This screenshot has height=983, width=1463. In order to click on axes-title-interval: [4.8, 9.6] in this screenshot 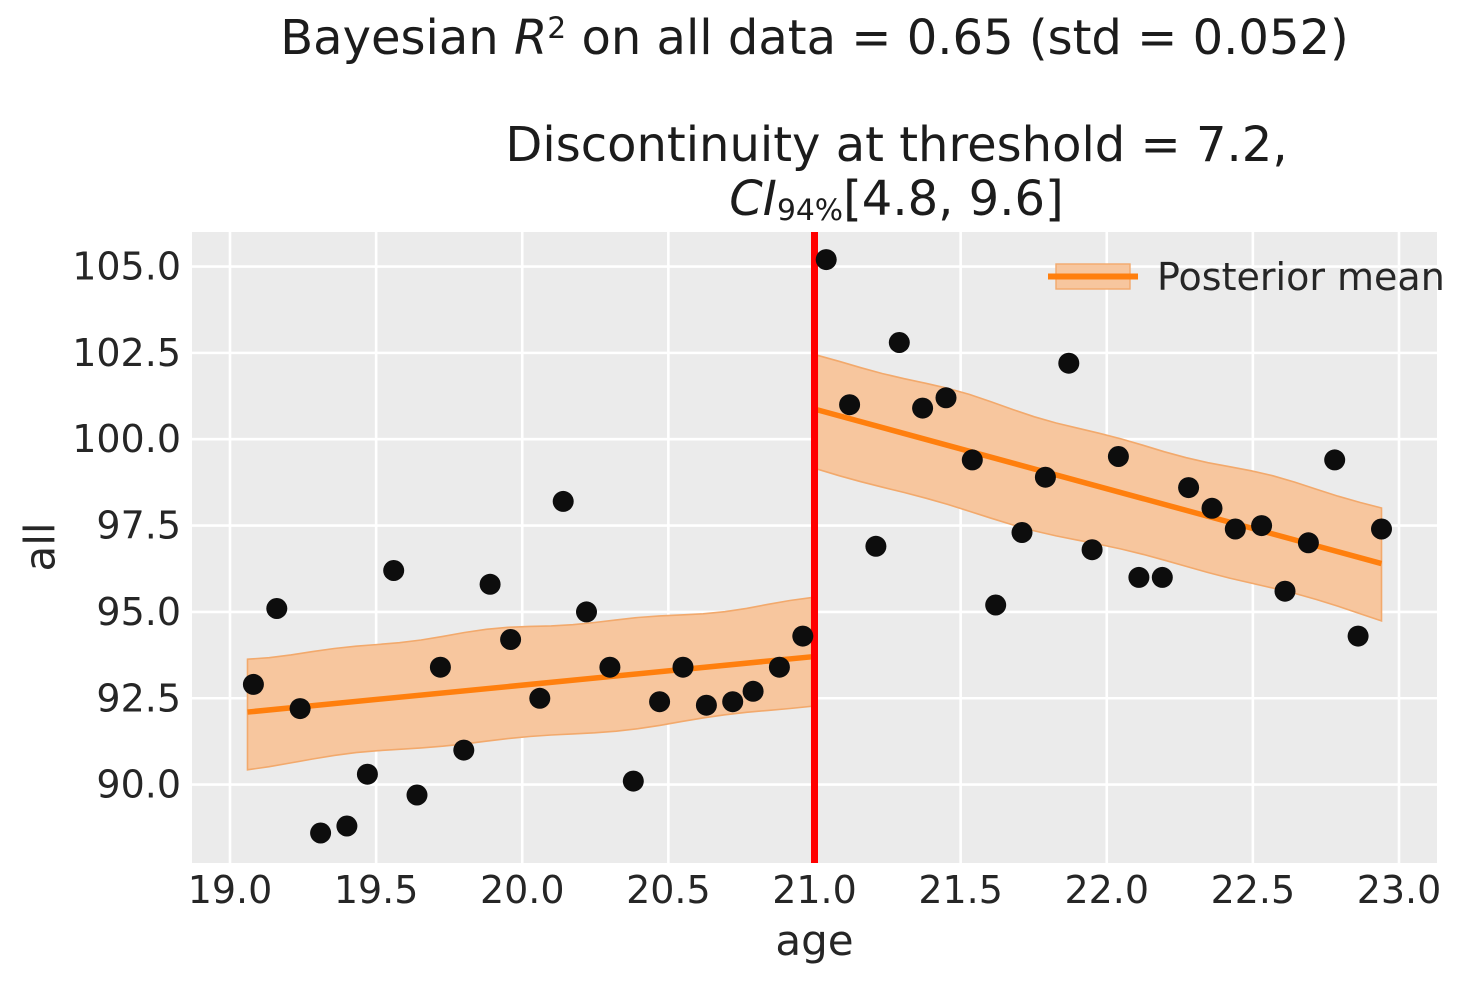, I will do `click(953, 199)`.